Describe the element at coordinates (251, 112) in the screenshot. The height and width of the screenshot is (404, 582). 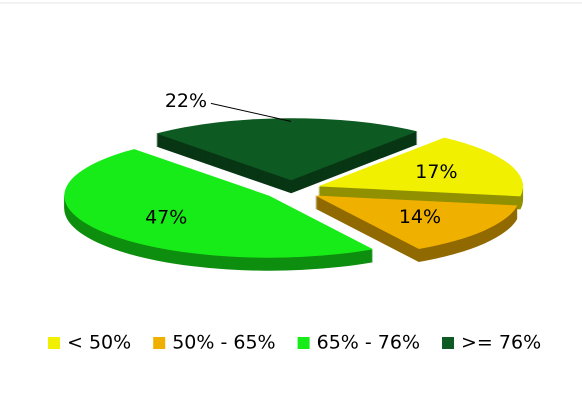
I see `leader-line` at that location.